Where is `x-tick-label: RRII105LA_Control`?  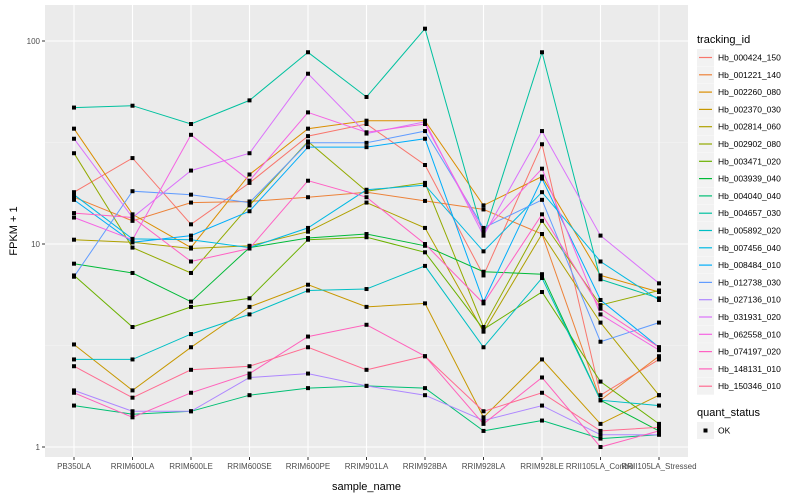 x-tick-label: RRII105LA_Control is located at coordinates (601, 466).